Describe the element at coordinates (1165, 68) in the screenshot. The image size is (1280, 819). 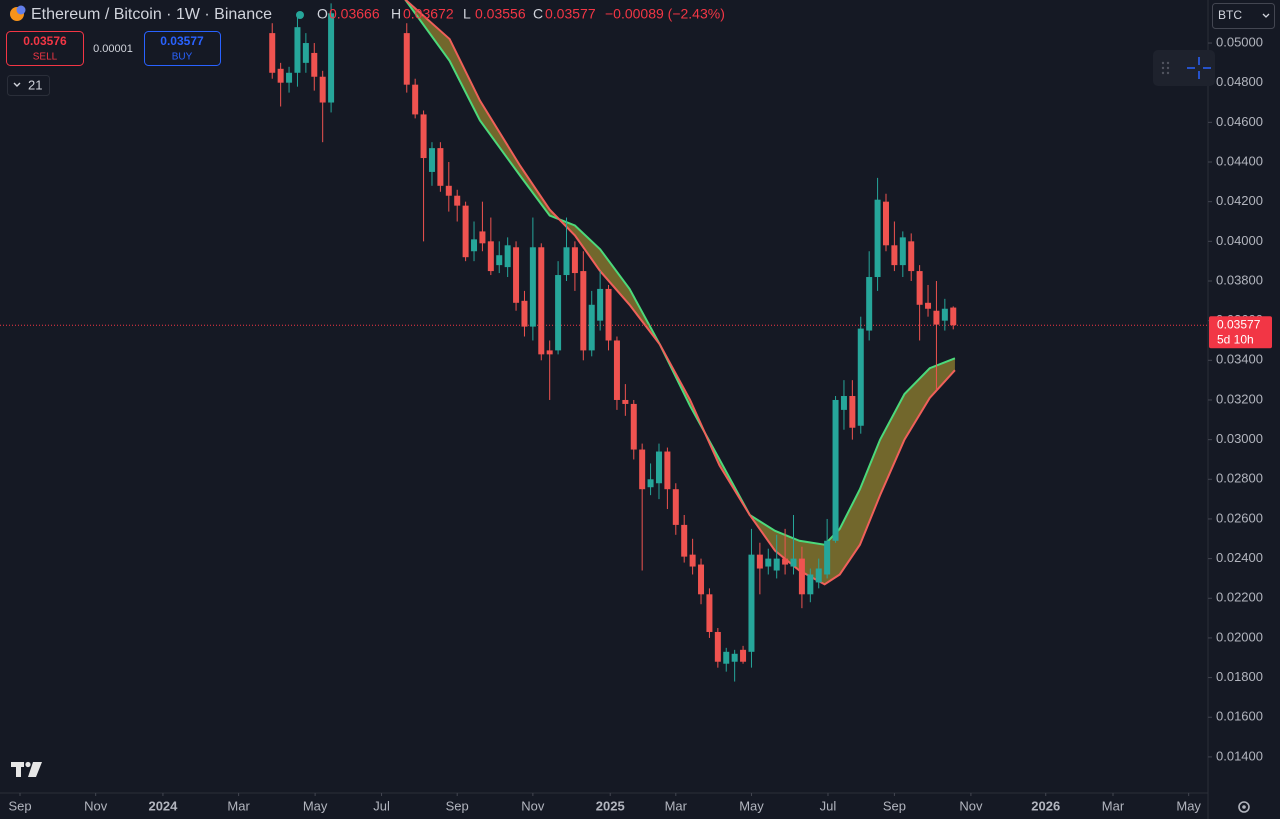
I see `drag-handle` at that location.